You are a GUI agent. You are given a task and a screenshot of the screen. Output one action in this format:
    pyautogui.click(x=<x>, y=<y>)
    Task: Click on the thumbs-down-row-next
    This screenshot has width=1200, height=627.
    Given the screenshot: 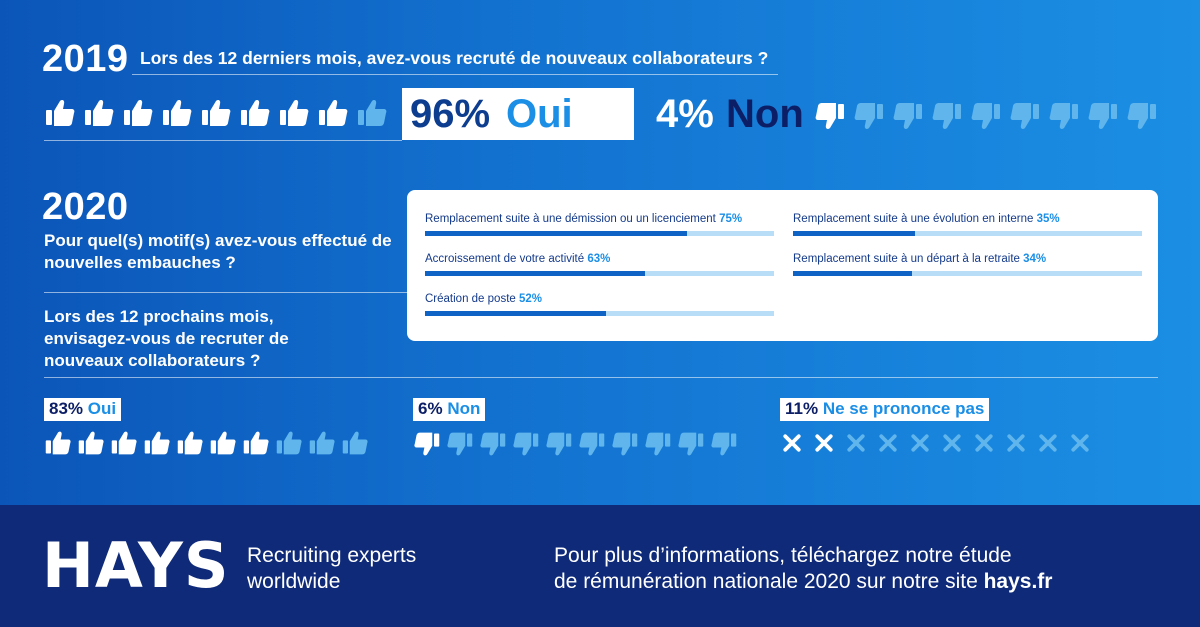 What is the action you would take?
    pyautogui.click(x=575, y=444)
    